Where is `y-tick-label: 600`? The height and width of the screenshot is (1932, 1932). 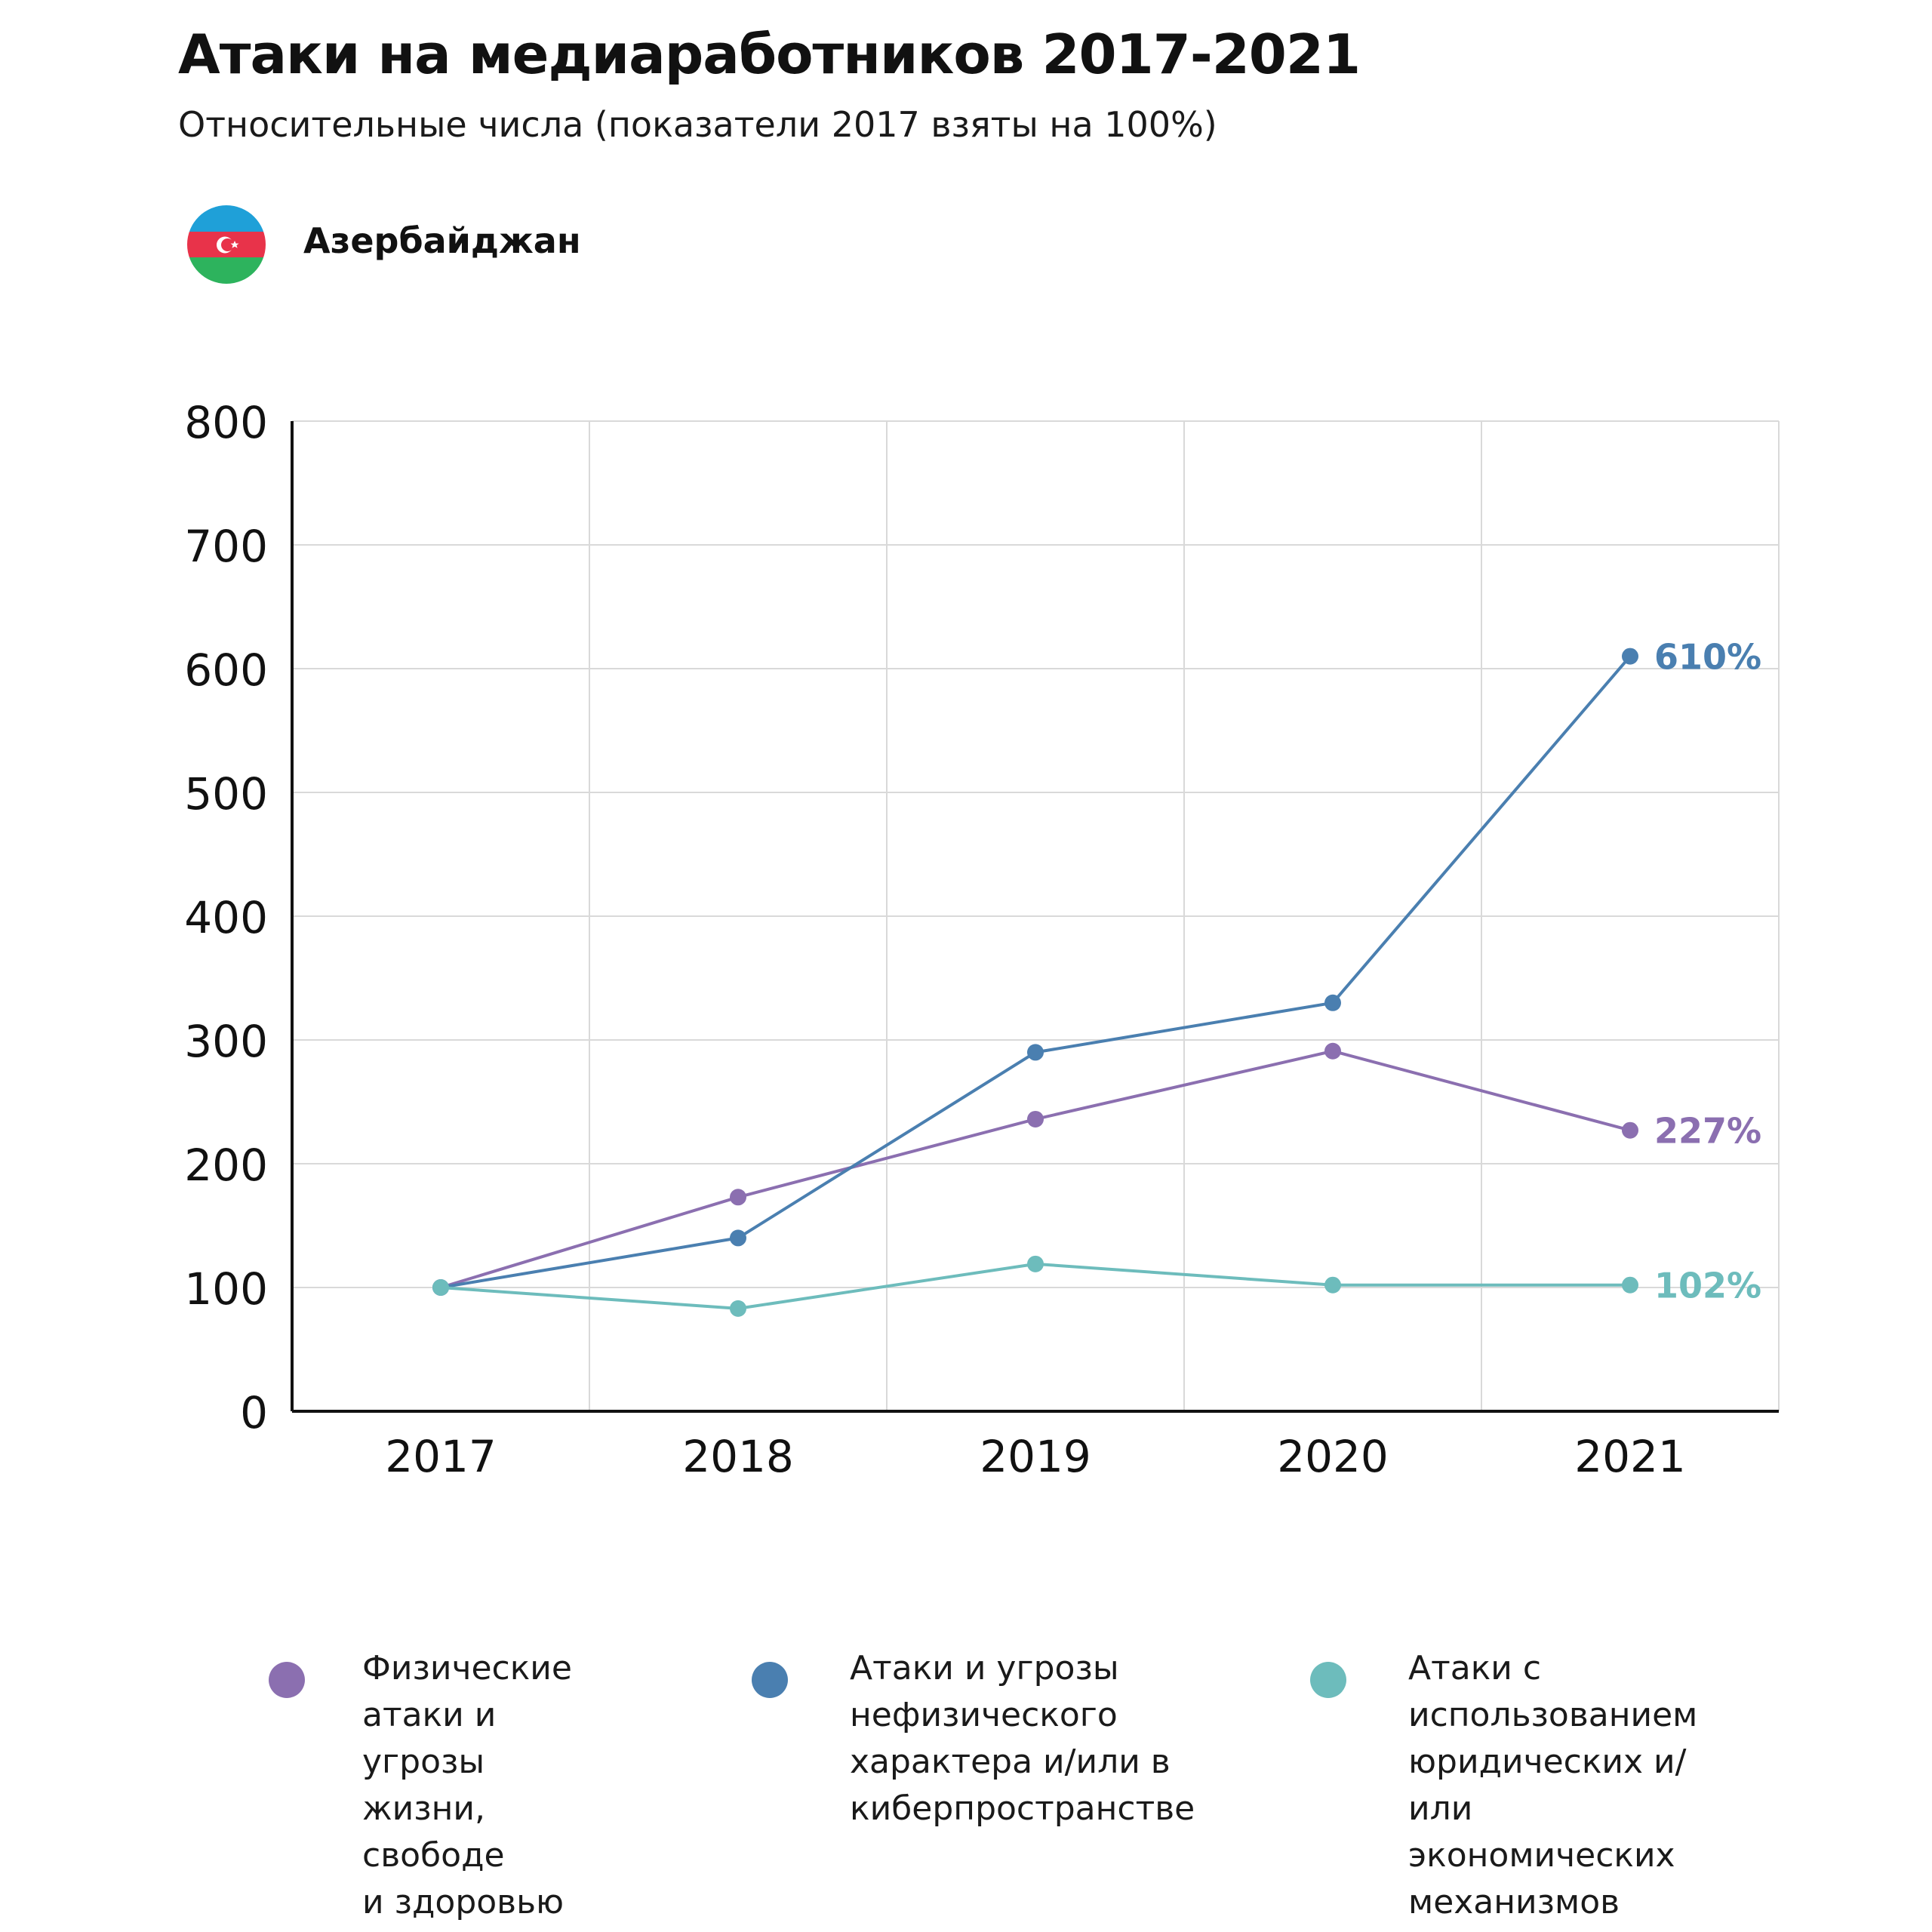 y-tick-label: 600 is located at coordinates (226, 670).